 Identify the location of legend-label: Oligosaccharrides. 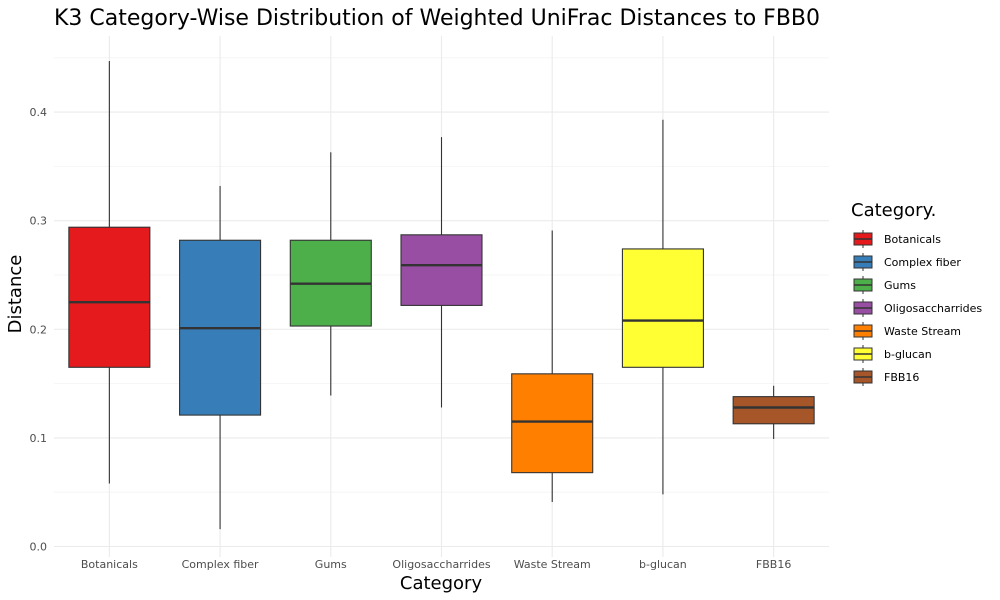
(933, 308).